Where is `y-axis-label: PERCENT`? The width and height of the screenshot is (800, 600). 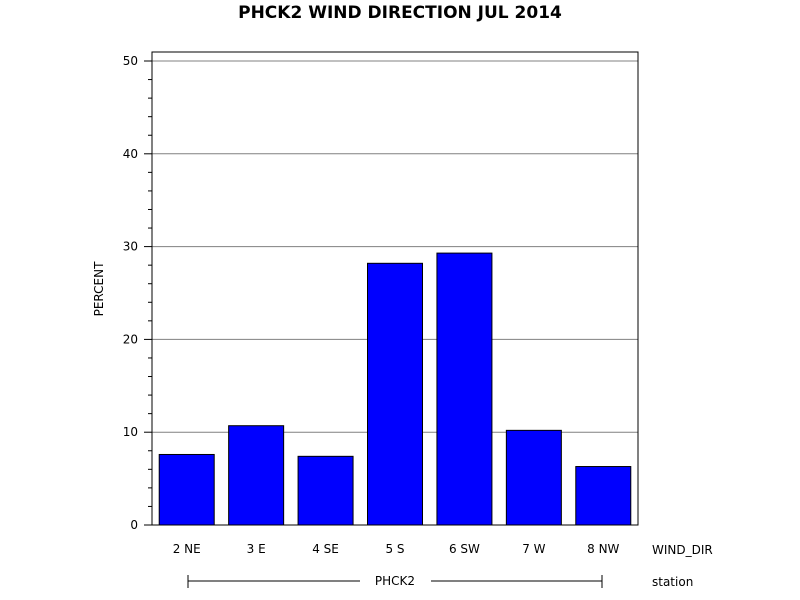 y-axis-label: PERCENT is located at coordinates (99, 288).